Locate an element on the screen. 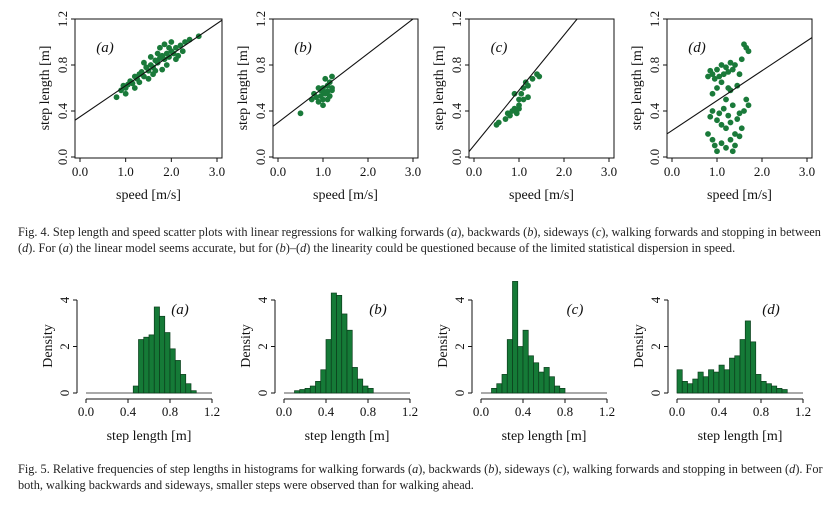  y-tick-label: 0.8 is located at coordinates (456, 65).